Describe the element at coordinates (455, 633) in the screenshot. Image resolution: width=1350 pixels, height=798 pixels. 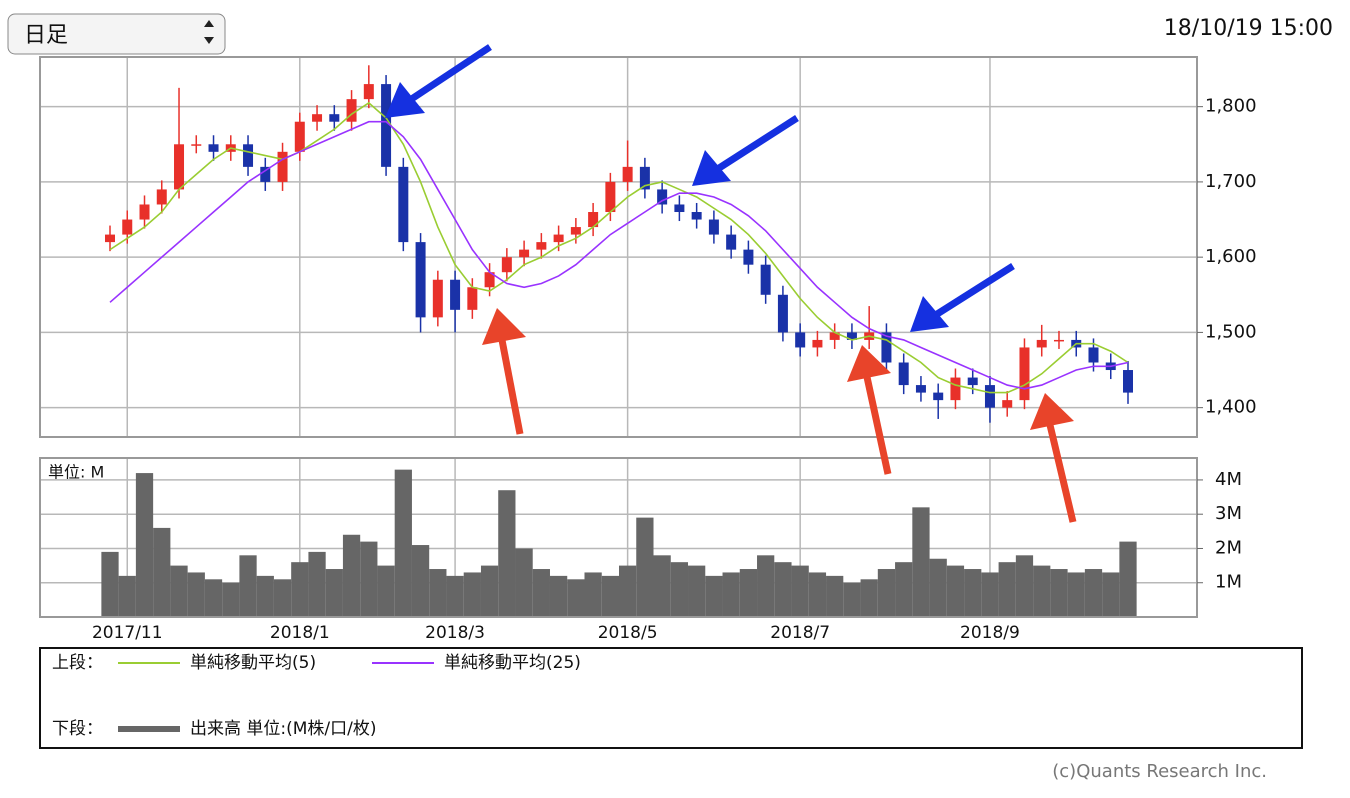
I see `x-tick-label: 2018/3` at that location.